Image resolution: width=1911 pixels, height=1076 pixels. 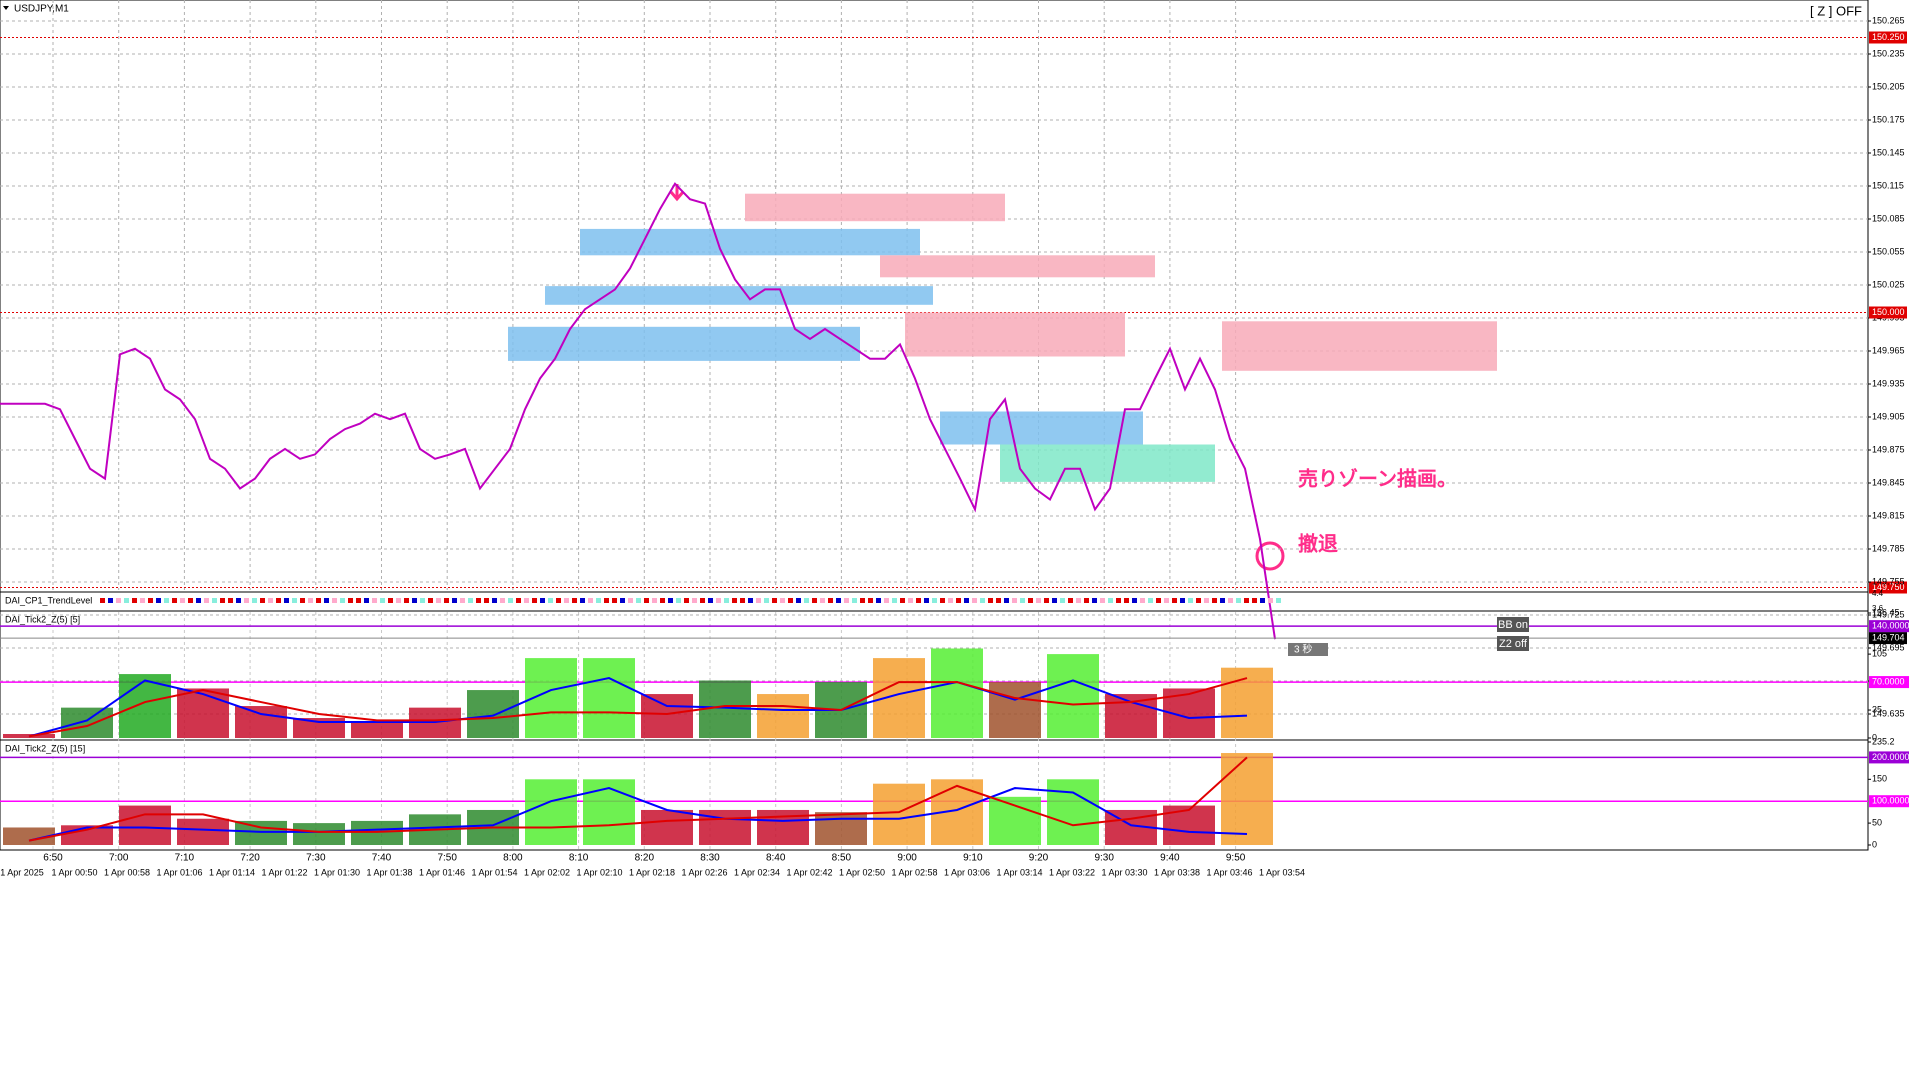 What do you see at coordinates (842, 858) in the screenshot?
I see `time-label: 8:50` at bounding box center [842, 858].